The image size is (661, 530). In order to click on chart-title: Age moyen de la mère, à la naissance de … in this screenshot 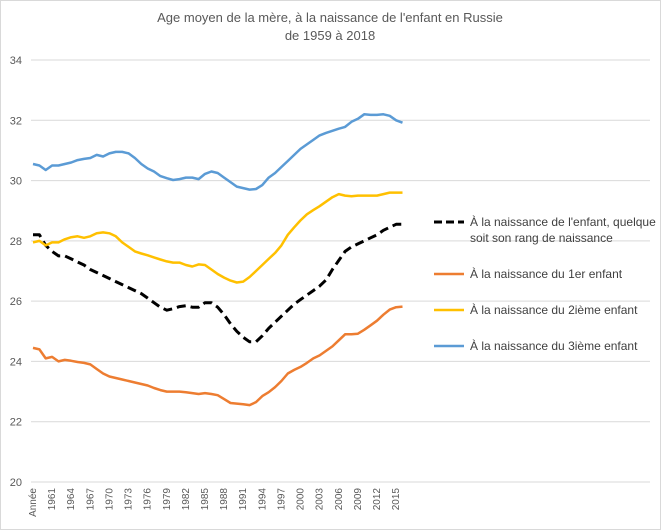, I will do `click(330, 17)`.